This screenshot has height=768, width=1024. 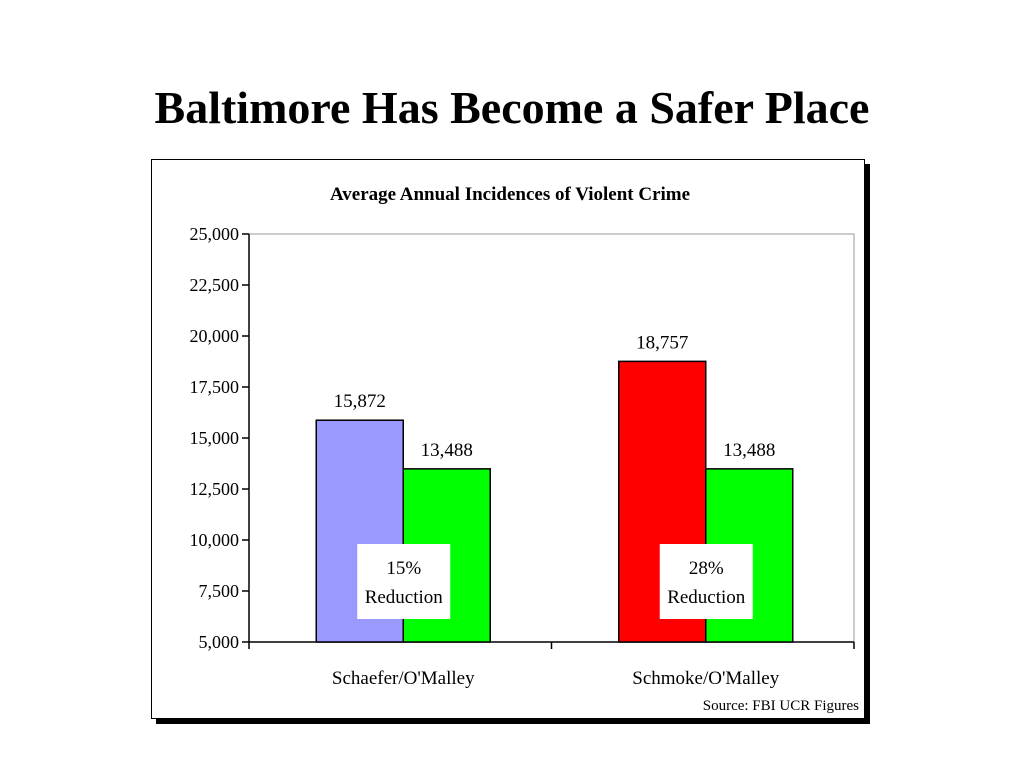 What do you see at coordinates (403, 568) in the screenshot?
I see `annotation-percent: 15%` at bounding box center [403, 568].